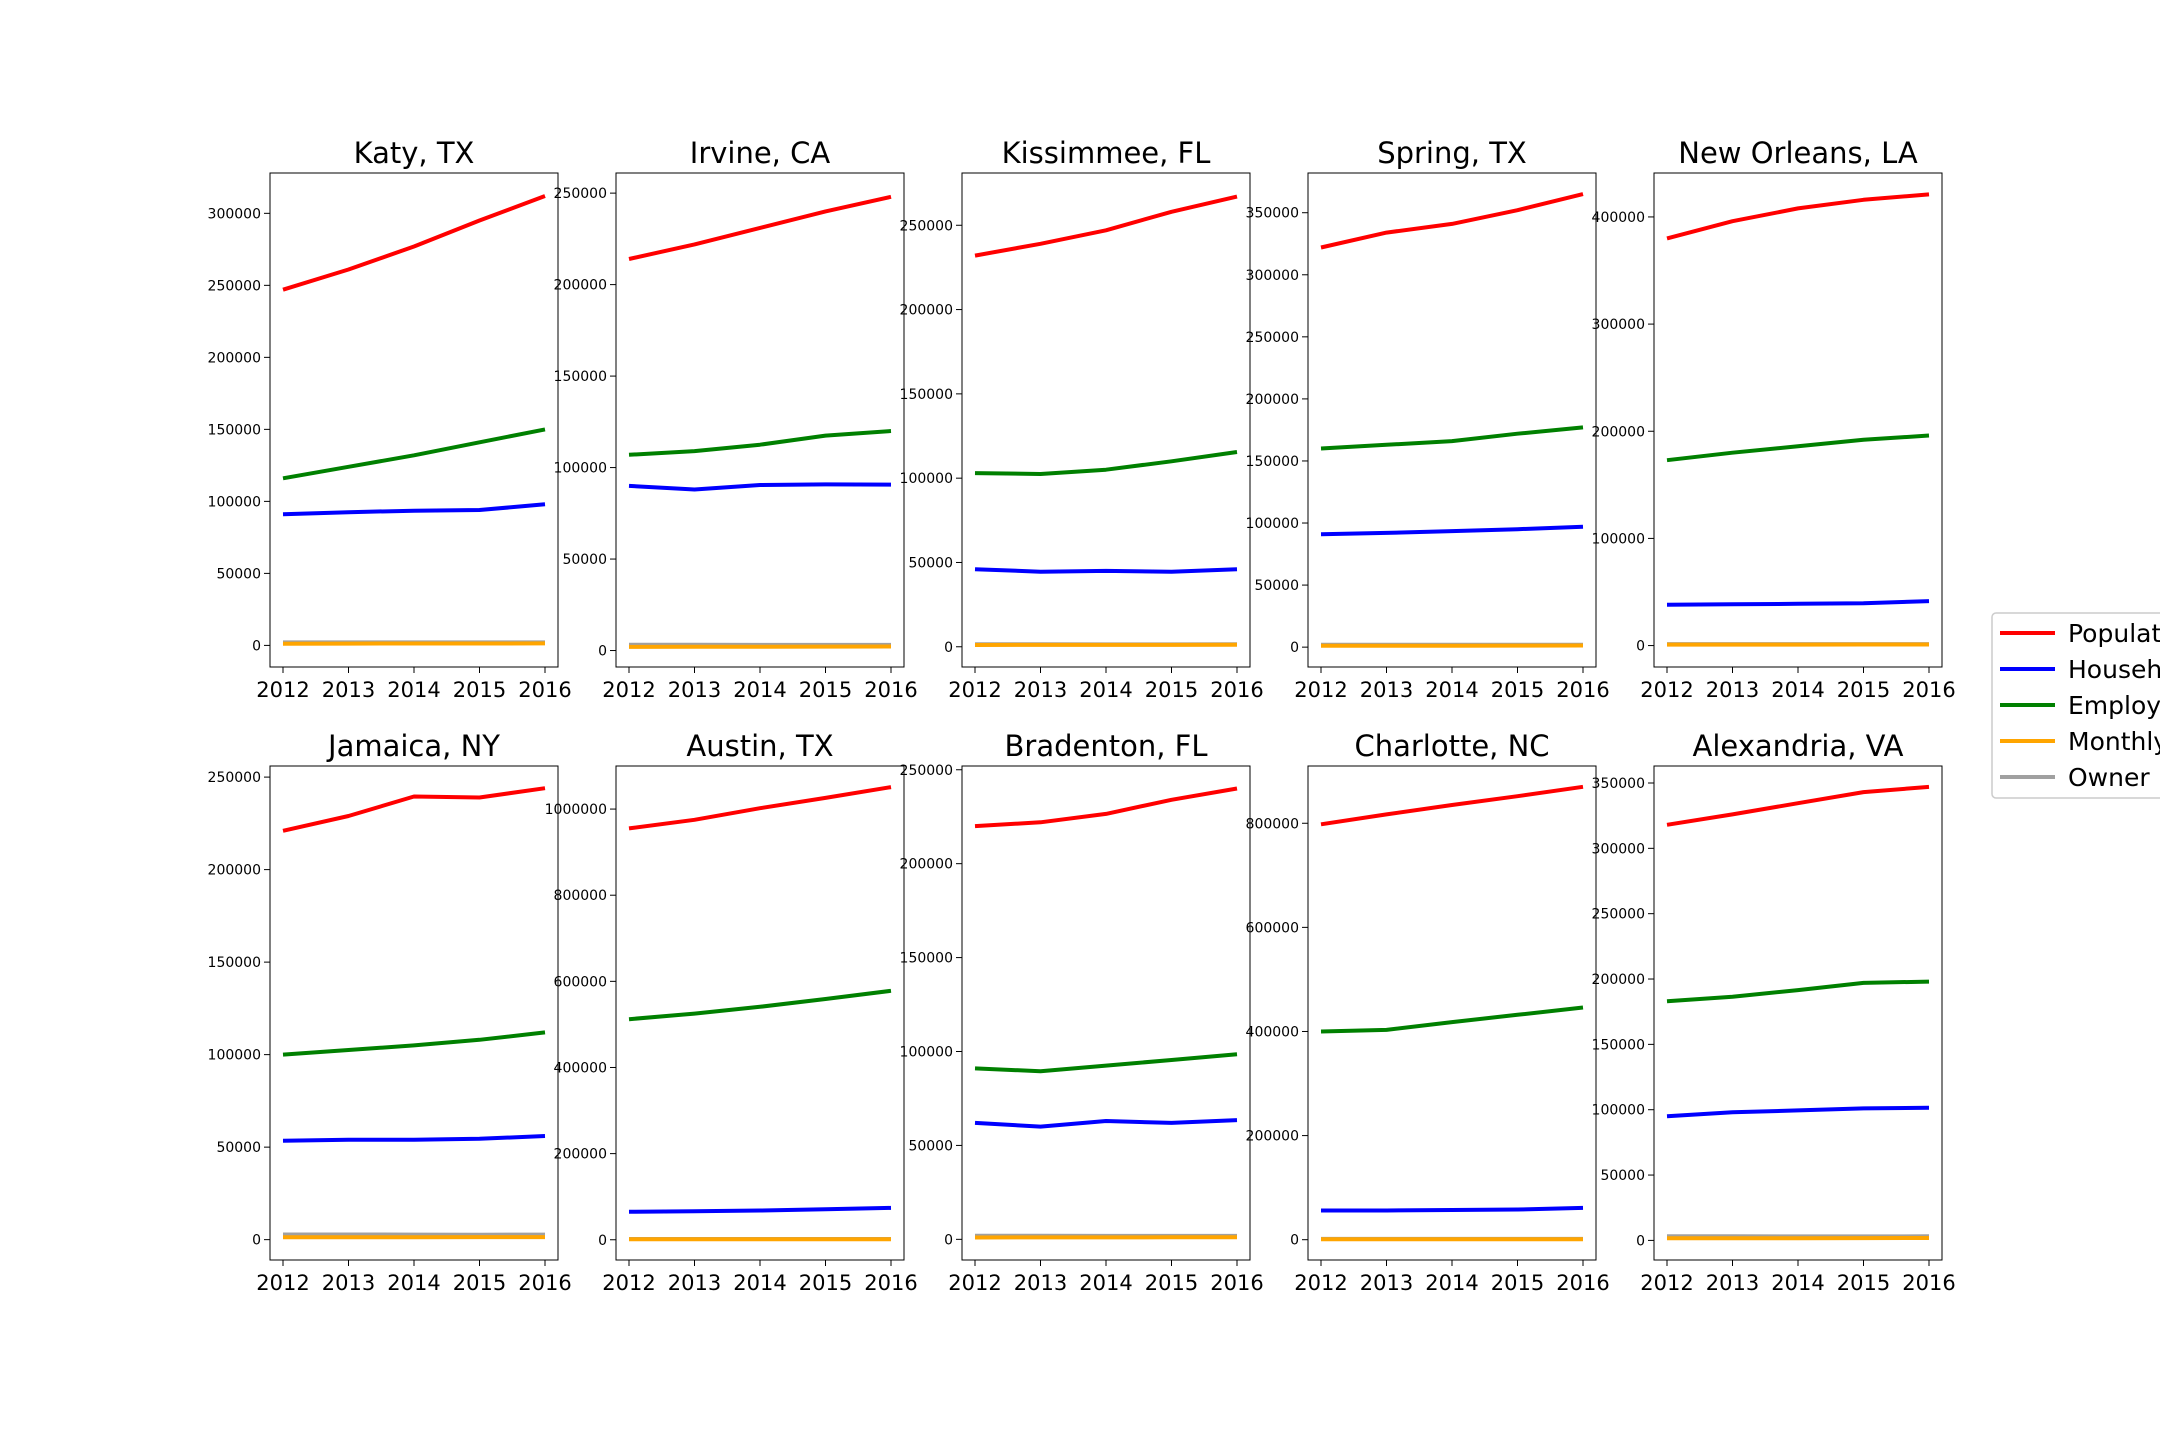  What do you see at coordinates (1451, 746) in the screenshot?
I see `panel-title: Charlotte, NC` at bounding box center [1451, 746].